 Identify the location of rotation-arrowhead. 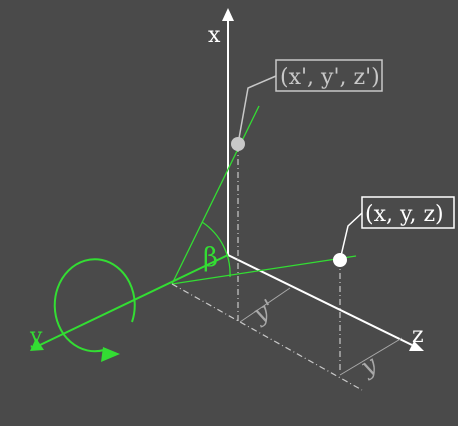
(110, 354).